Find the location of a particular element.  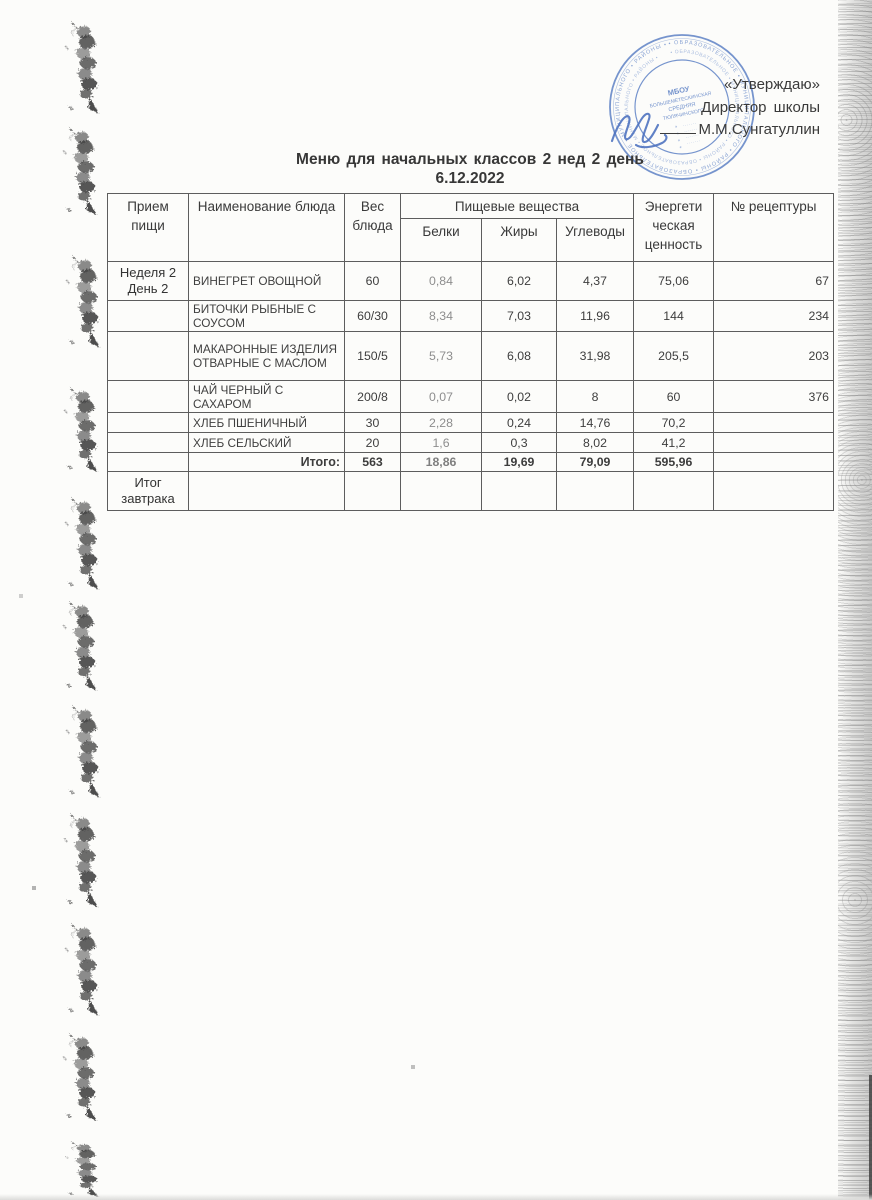

recipe-cell: 234 is located at coordinates (774, 316).